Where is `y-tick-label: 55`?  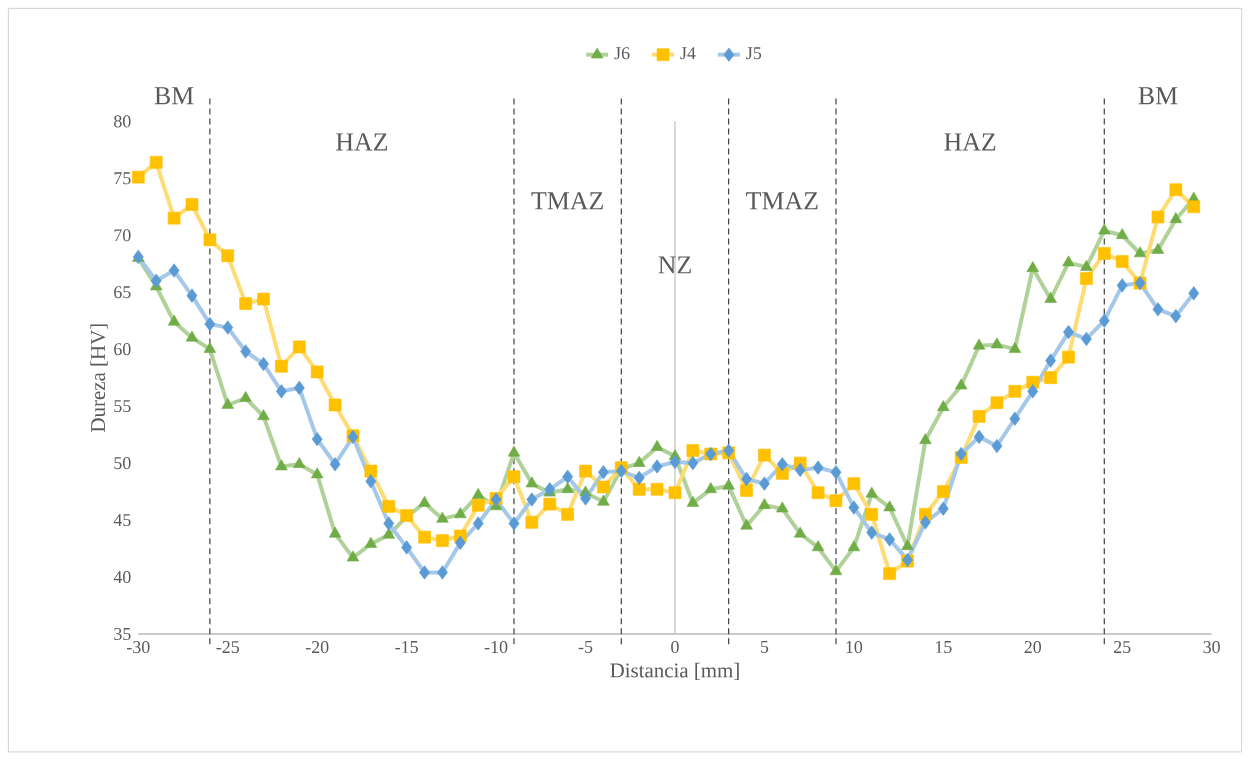 y-tick-label: 55 is located at coordinates (122, 406).